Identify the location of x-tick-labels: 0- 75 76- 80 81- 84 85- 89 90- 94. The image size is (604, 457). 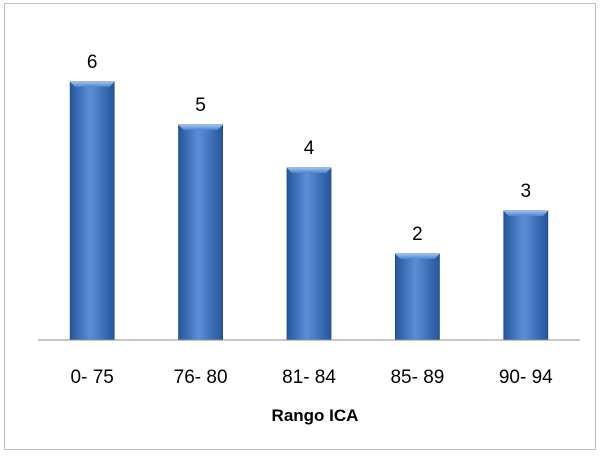
(312, 377).